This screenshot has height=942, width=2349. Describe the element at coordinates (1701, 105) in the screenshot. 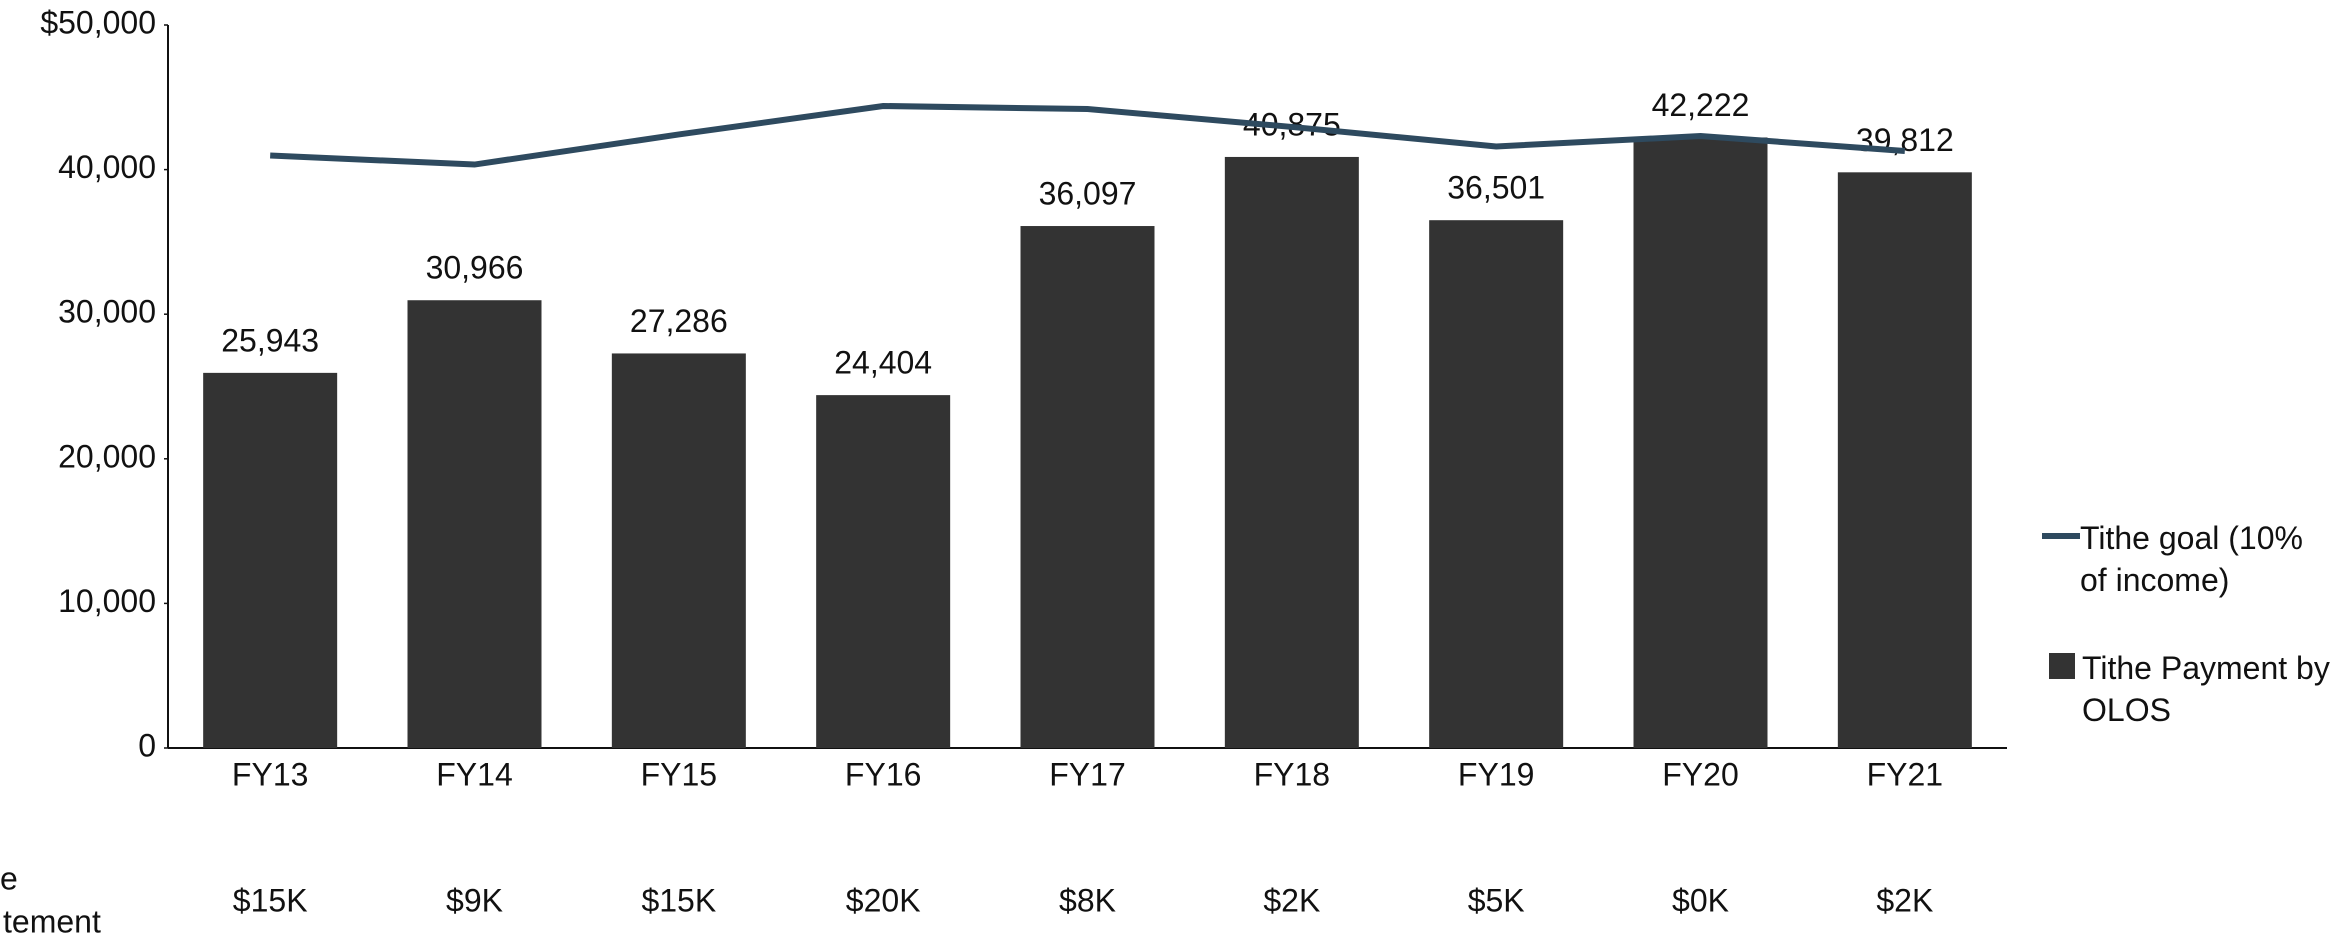

I see `data-label: 42,222` at that location.